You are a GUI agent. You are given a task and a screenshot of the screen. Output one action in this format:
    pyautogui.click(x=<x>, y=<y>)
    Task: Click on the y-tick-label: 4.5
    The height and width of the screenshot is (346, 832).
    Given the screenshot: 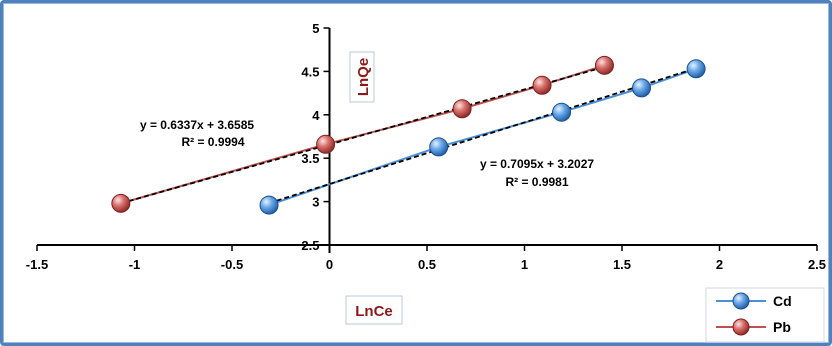 What is the action you would take?
    pyautogui.click(x=310, y=71)
    